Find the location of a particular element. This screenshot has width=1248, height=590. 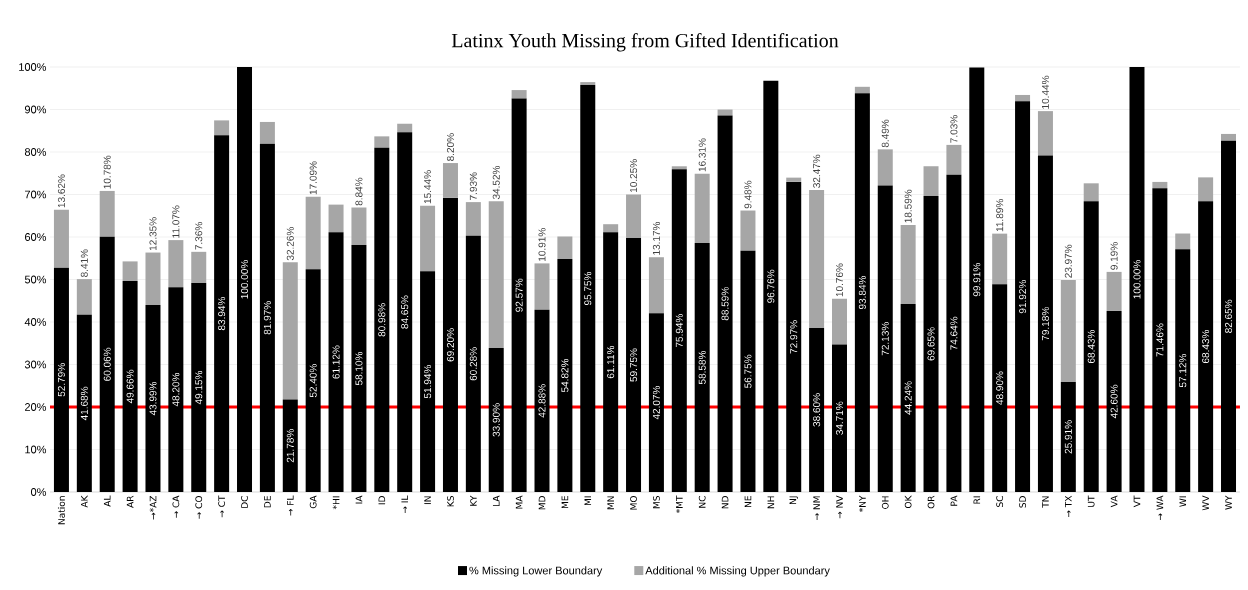

data-label: 83.94% is located at coordinates (222, 314).